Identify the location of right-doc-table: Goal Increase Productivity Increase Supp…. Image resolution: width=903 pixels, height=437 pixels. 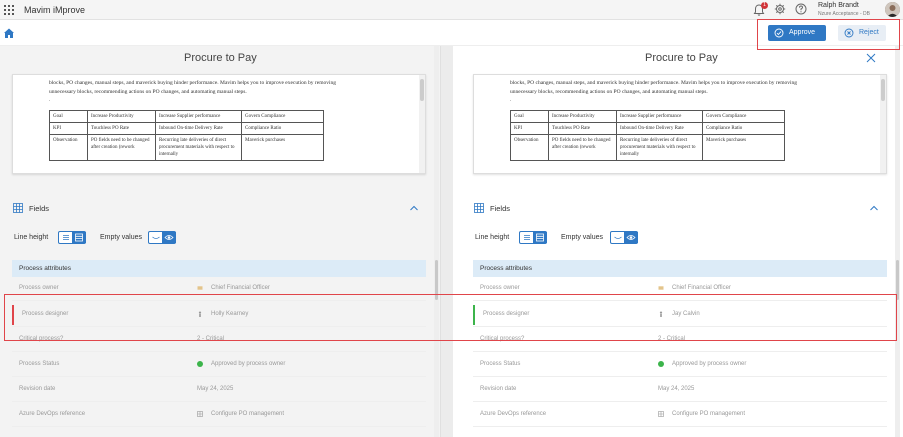
(647, 135).